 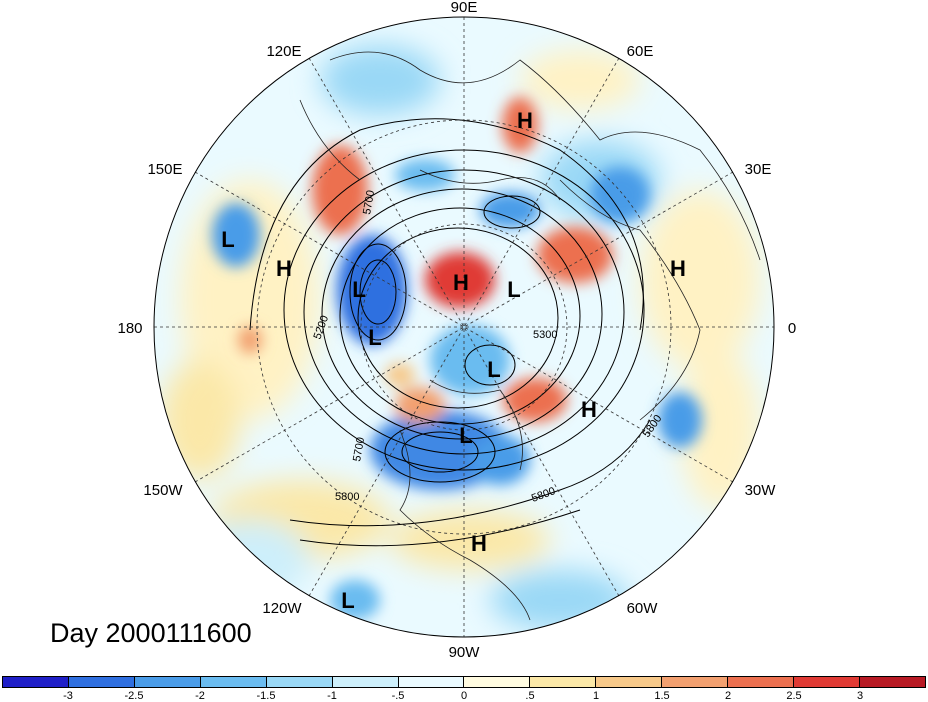 I want to click on colorbar-labels: -3 -2.5 -2 -1.5 -1 -.5 0 .5 1 1.5 2 2.5 3, so click(x=464, y=696).